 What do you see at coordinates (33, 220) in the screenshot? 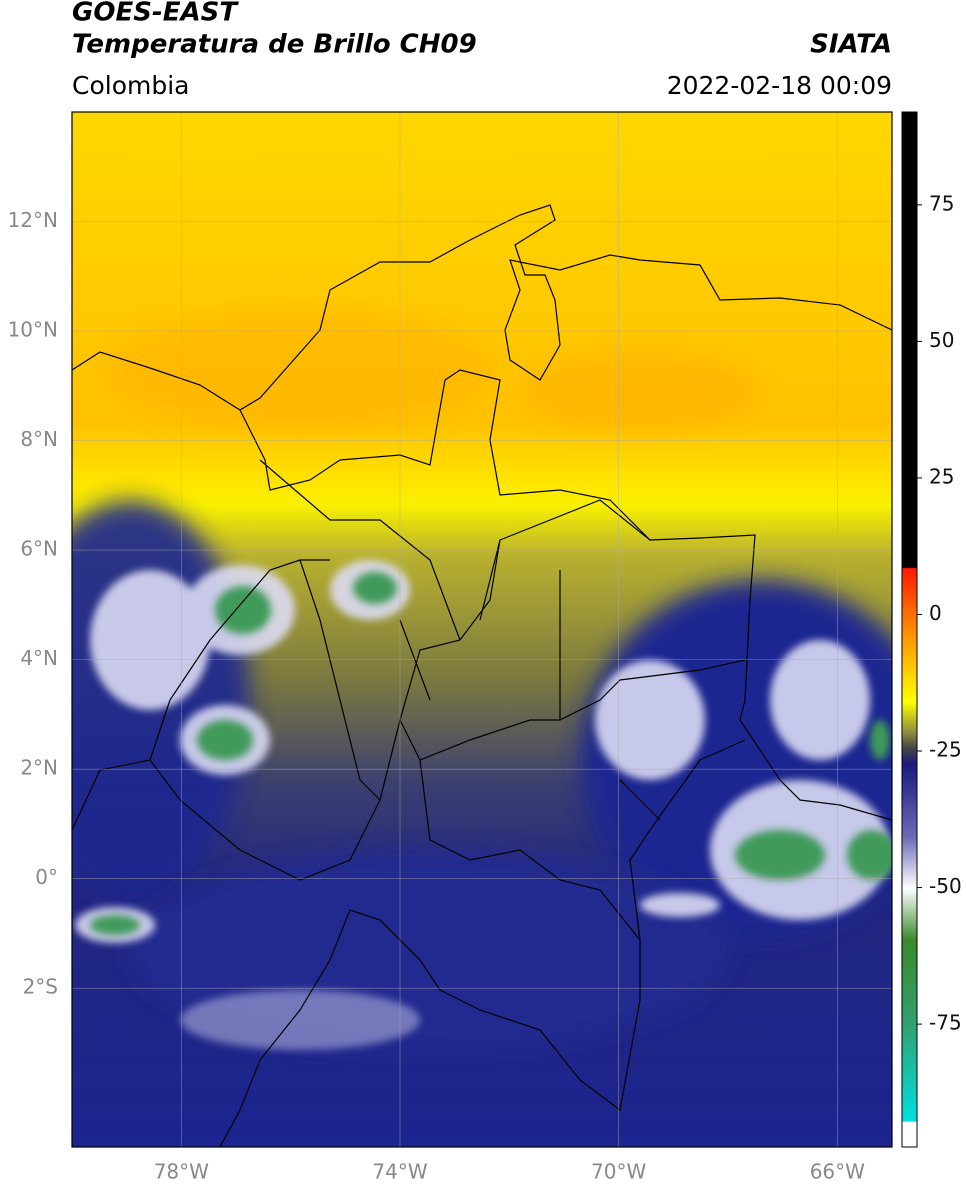
I see `y-tick-label: 12°N` at bounding box center [33, 220].